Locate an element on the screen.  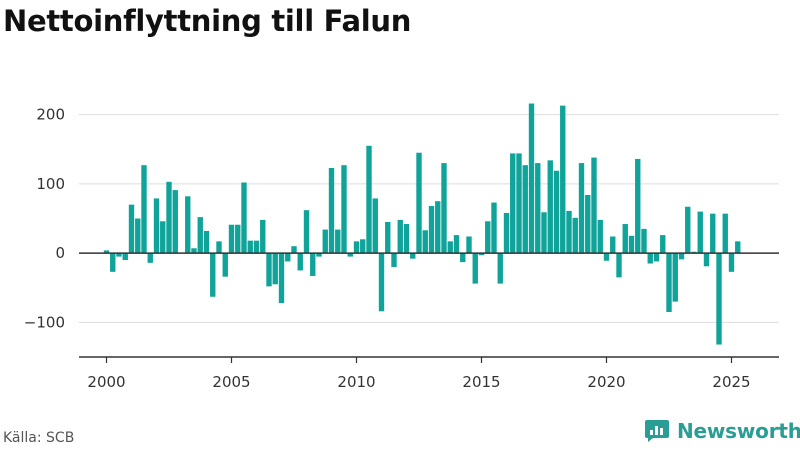
newsworthy-logo-icon is located at coordinates (657, 431).